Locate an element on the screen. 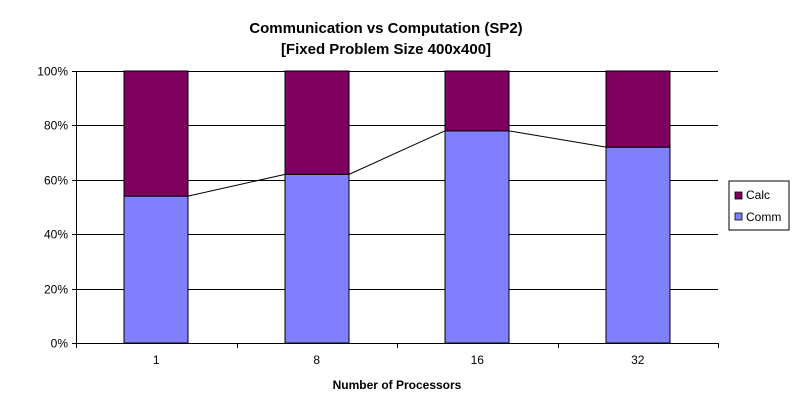 This screenshot has width=796, height=418. y-tick-label: 0% is located at coordinates (60, 344).